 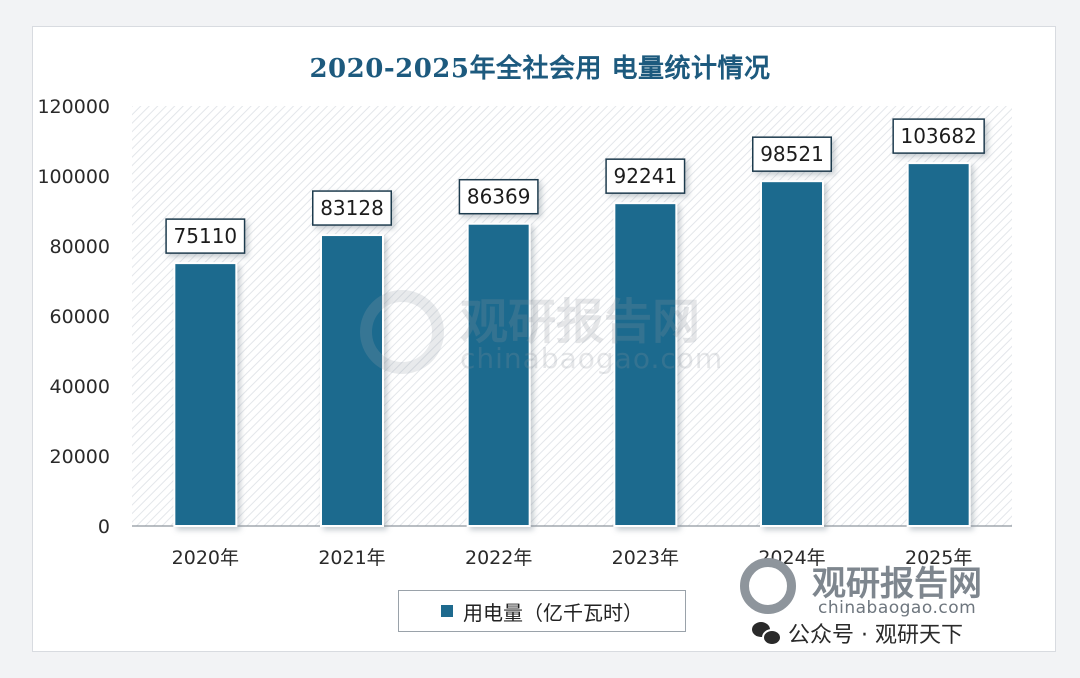 I want to click on brand-logo: 观研报告网 chinabaogao.com, so click(x=890, y=587).